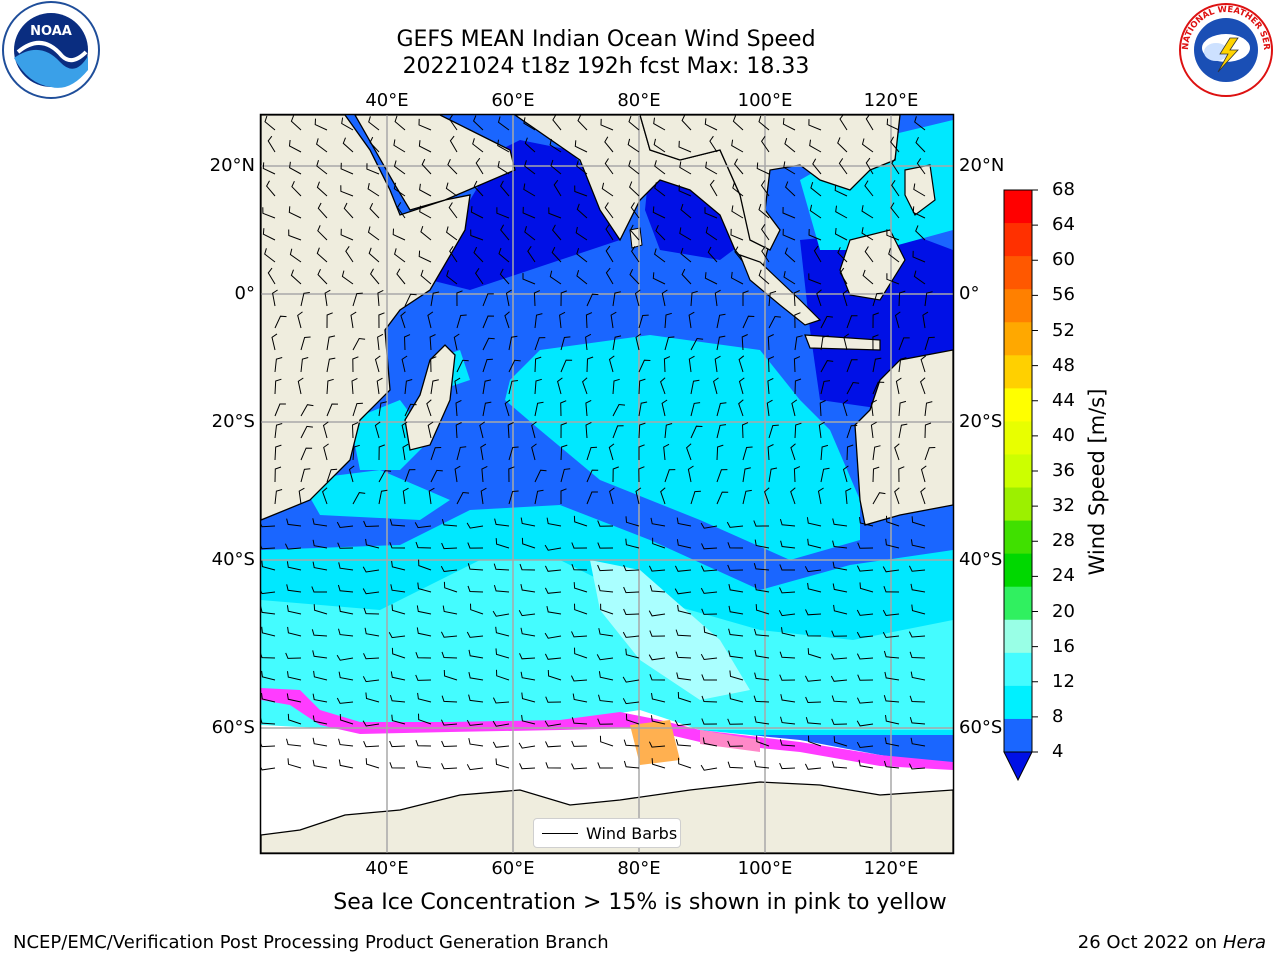 The height and width of the screenshot is (960, 1280). Describe the element at coordinates (1063, 435) in the screenshot. I see `colorbar-tick-label: 40` at that location.